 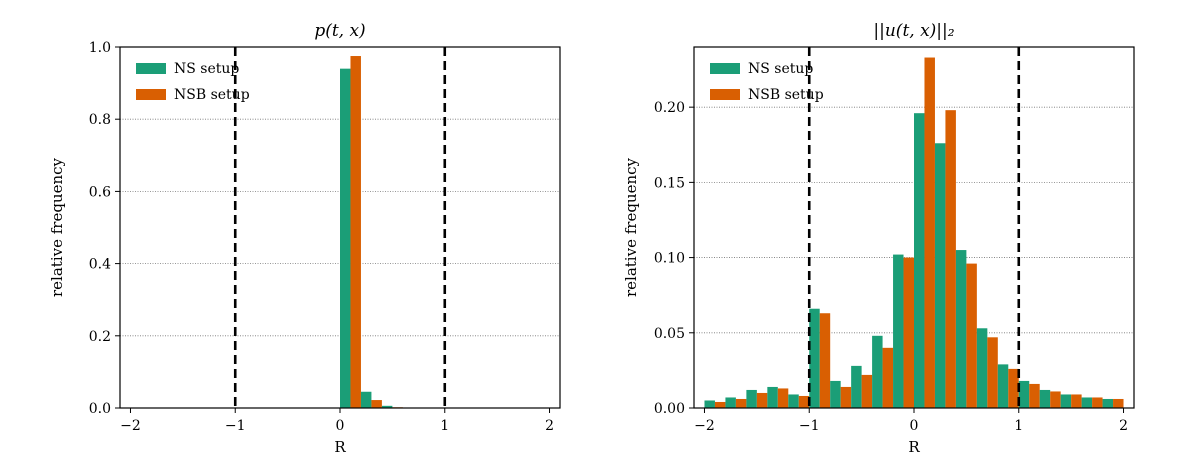 I want to click on y-tick-label: 0.15, so click(x=669, y=183).